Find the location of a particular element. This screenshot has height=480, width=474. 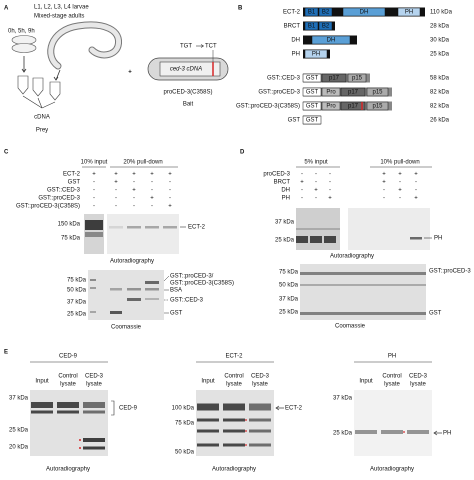

lane-label: Control is located at coordinates (391, 377).